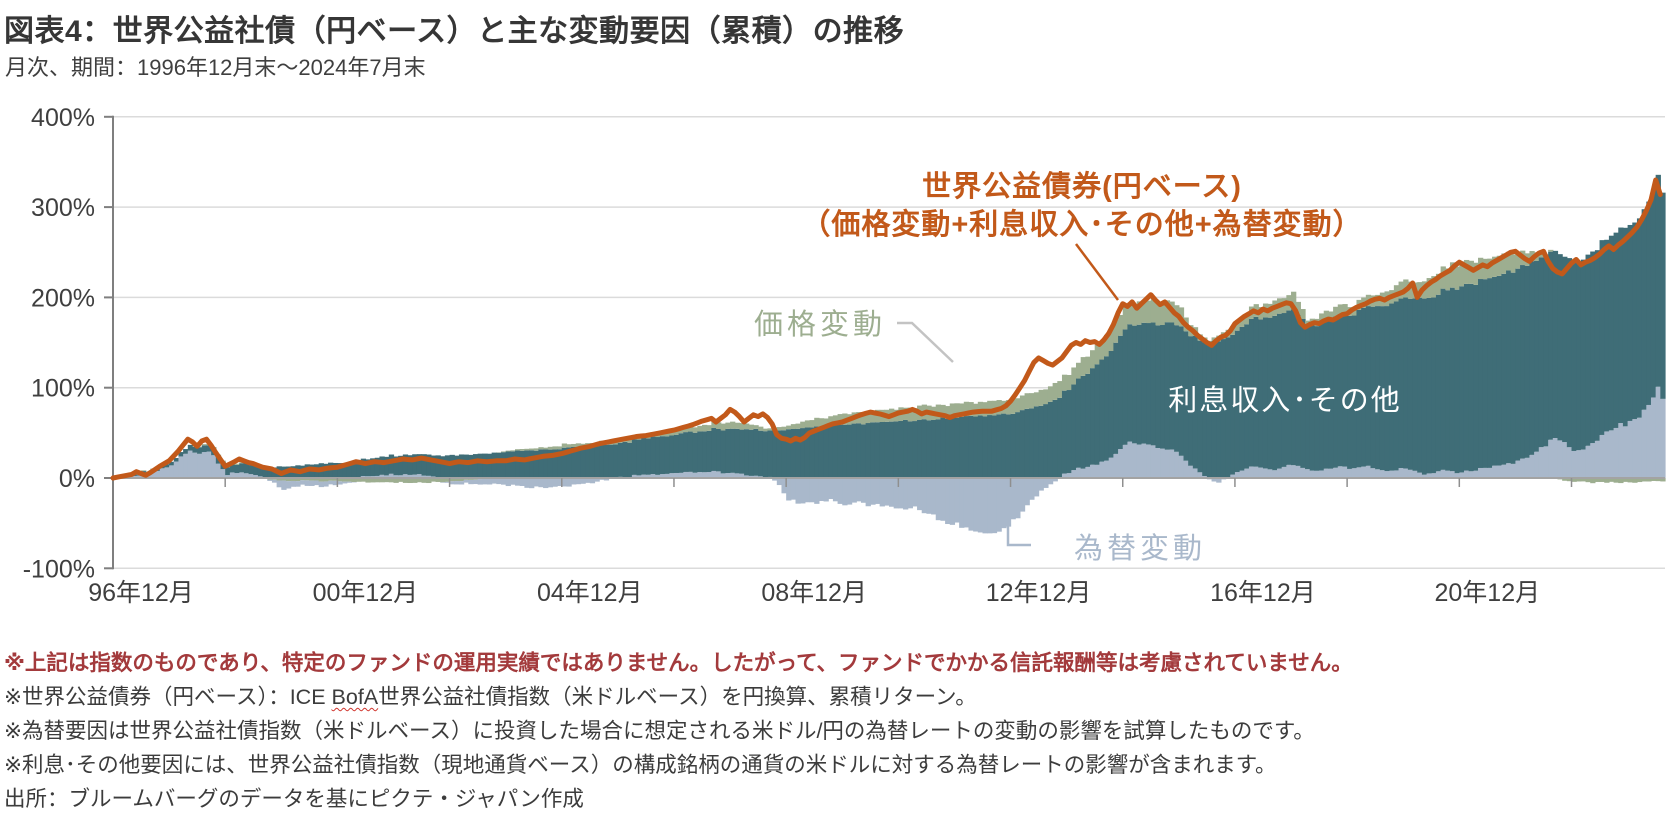 The height and width of the screenshot is (828, 1672). Describe the element at coordinates (1140, 548) in the screenshot. I see `fx-series-label: 為替変動` at that location.